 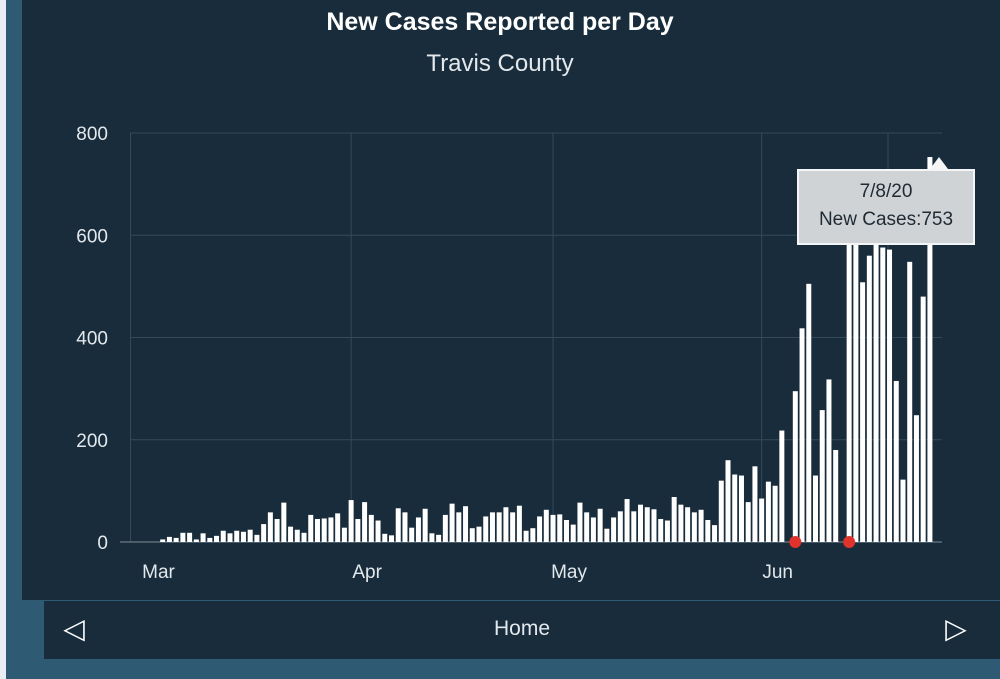 I want to click on markers, so click(x=822, y=542).